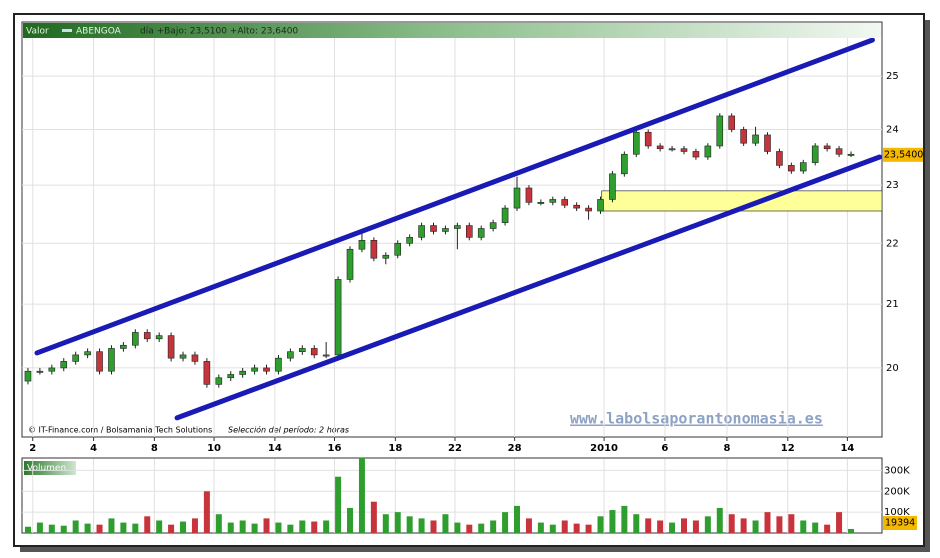 This screenshot has width=940, height=558. What do you see at coordinates (892, 304) in the screenshot?
I see `y-tick-label: 21` at bounding box center [892, 304].